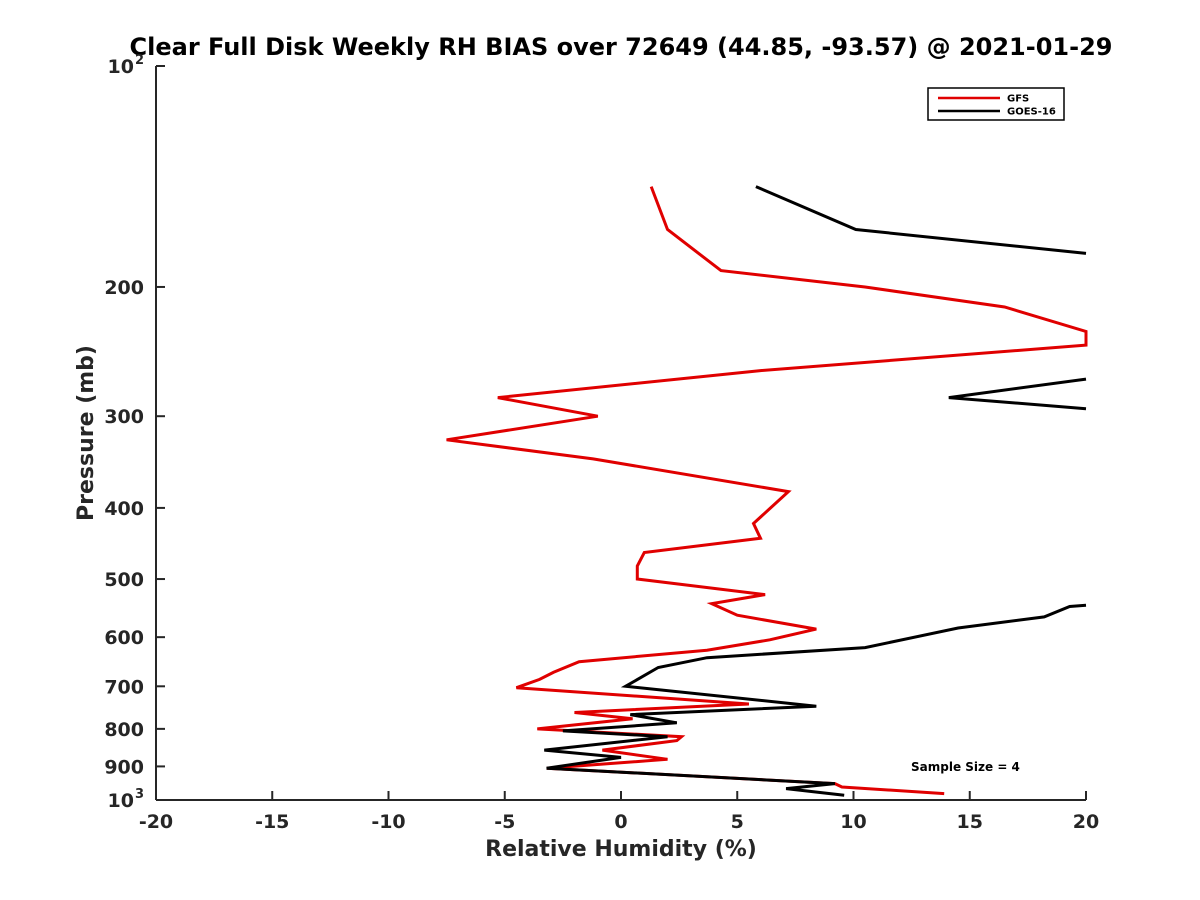 This screenshot has height=900, width=1200. I want to click on x-axis-label: Relative Humidity (%), so click(621, 849).